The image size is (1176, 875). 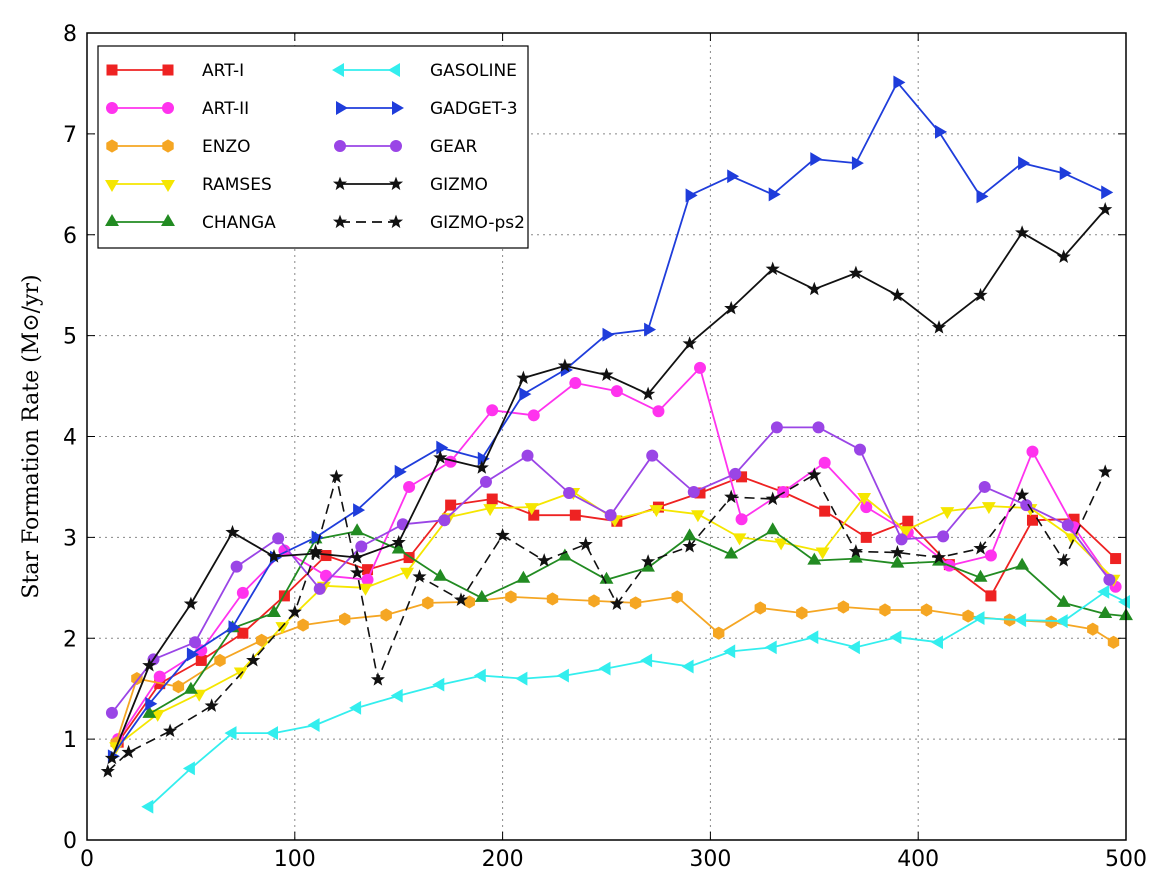 What do you see at coordinates (474, 109) in the screenshot?
I see `legend-label: GADGET-3` at bounding box center [474, 109].